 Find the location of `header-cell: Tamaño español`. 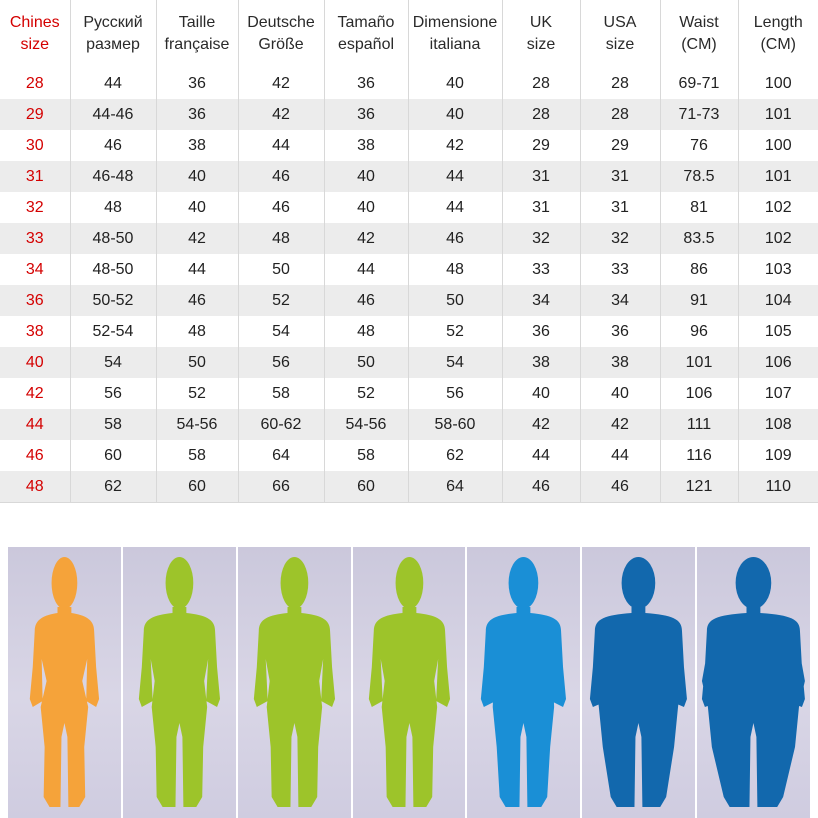

header-cell: Tamaño español is located at coordinates (366, 34).